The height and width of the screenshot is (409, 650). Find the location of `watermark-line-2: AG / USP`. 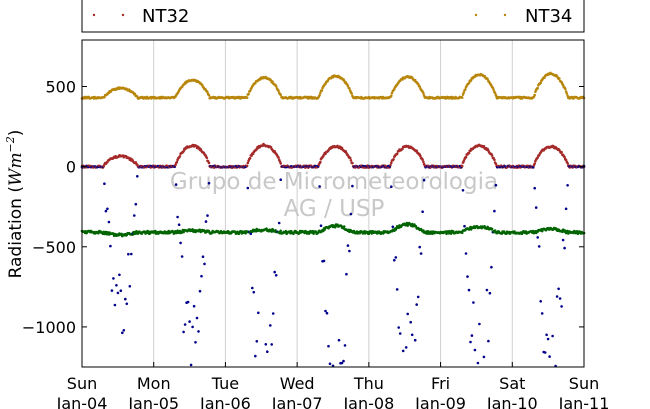

watermark-line-2: AG / USP is located at coordinates (334, 209).